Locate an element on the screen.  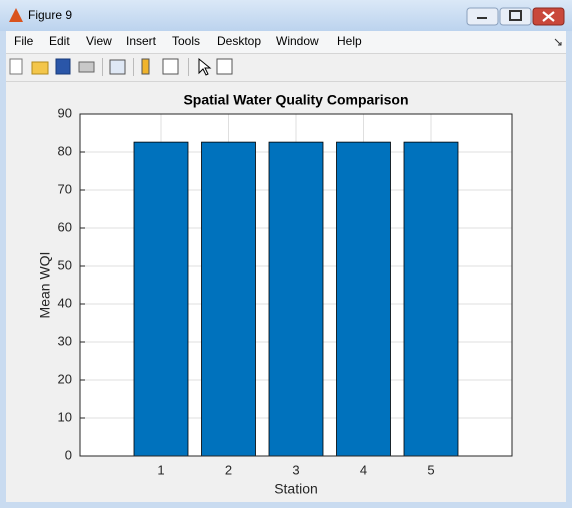
colorbar-icon is located at coordinates (145, 66).